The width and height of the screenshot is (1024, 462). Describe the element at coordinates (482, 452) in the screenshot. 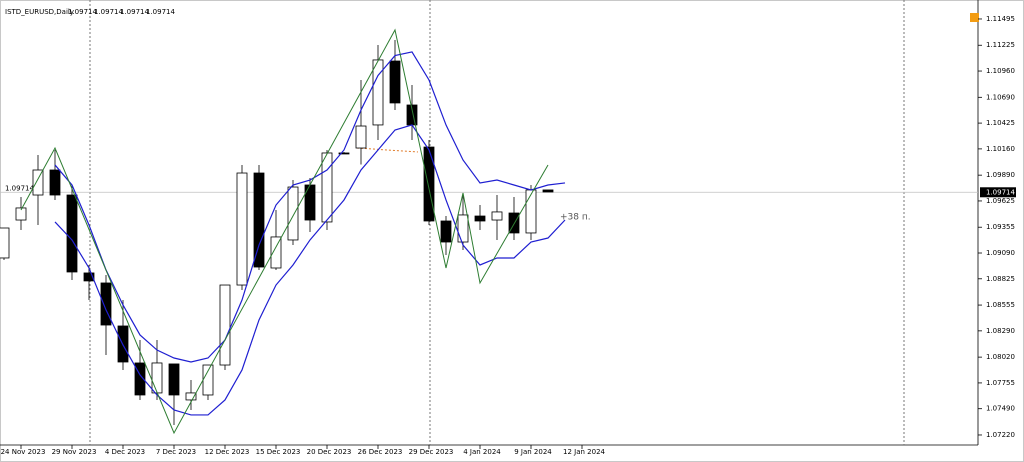

I see `x-tick-label: 4 Jan 2024` at that location.